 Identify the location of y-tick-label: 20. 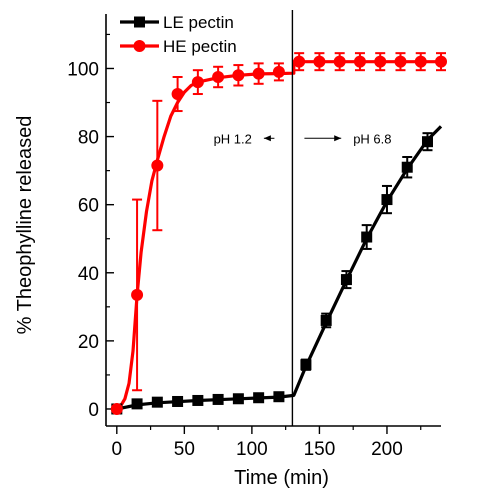
(88, 342).